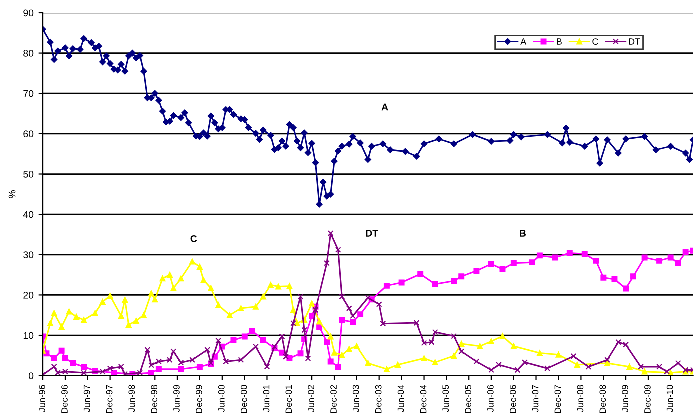  I want to click on y-tick-label: 0, so click(31, 376).